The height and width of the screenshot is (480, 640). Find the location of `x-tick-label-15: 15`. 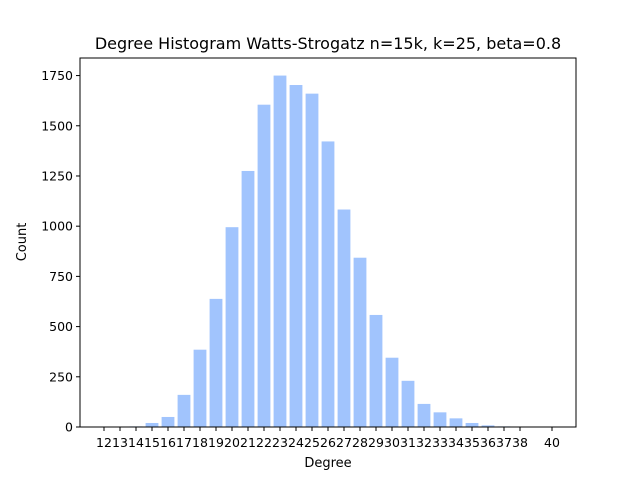

x-tick-label-15: 15 is located at coordinates (152, 442).